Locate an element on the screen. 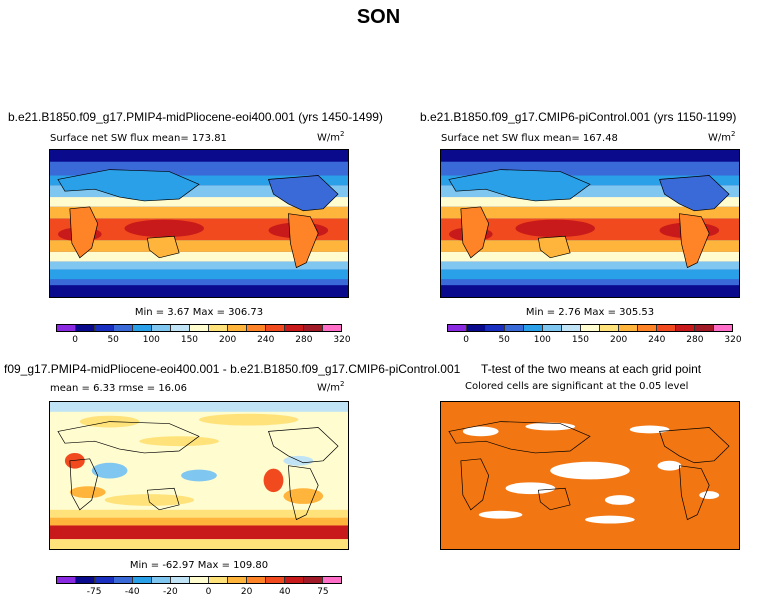 Image resolution: width=757 pixels, height=600 pixels. panel1-map is located at coordinates (199, 223).